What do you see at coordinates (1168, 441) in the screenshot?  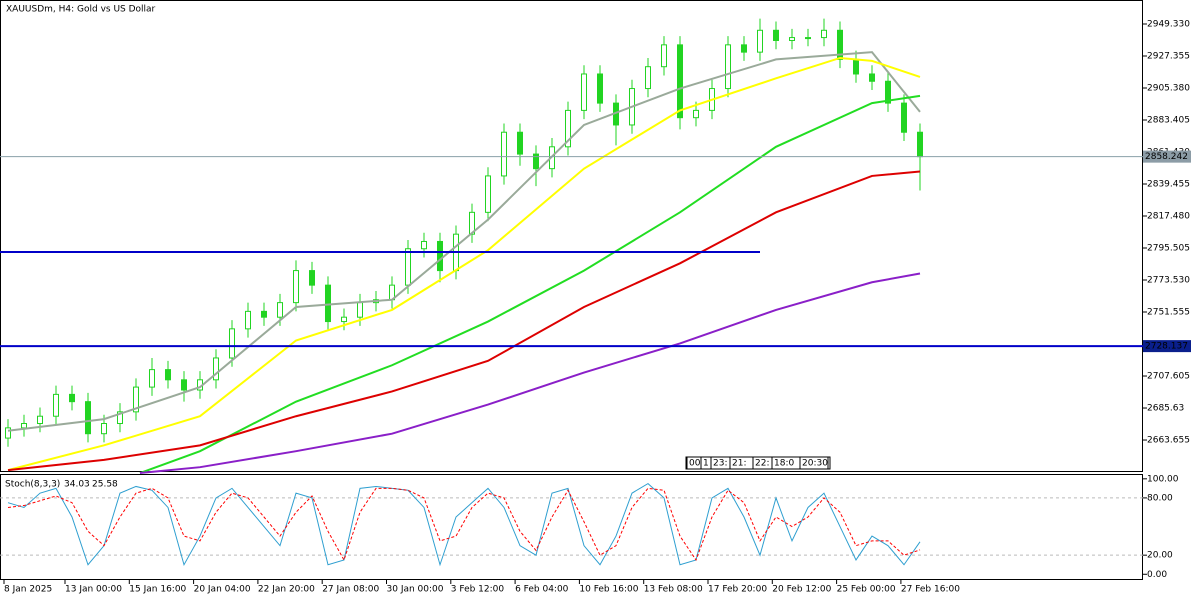 I see `y-tick-label: 2663.655` at bounding box center [1168, 441].